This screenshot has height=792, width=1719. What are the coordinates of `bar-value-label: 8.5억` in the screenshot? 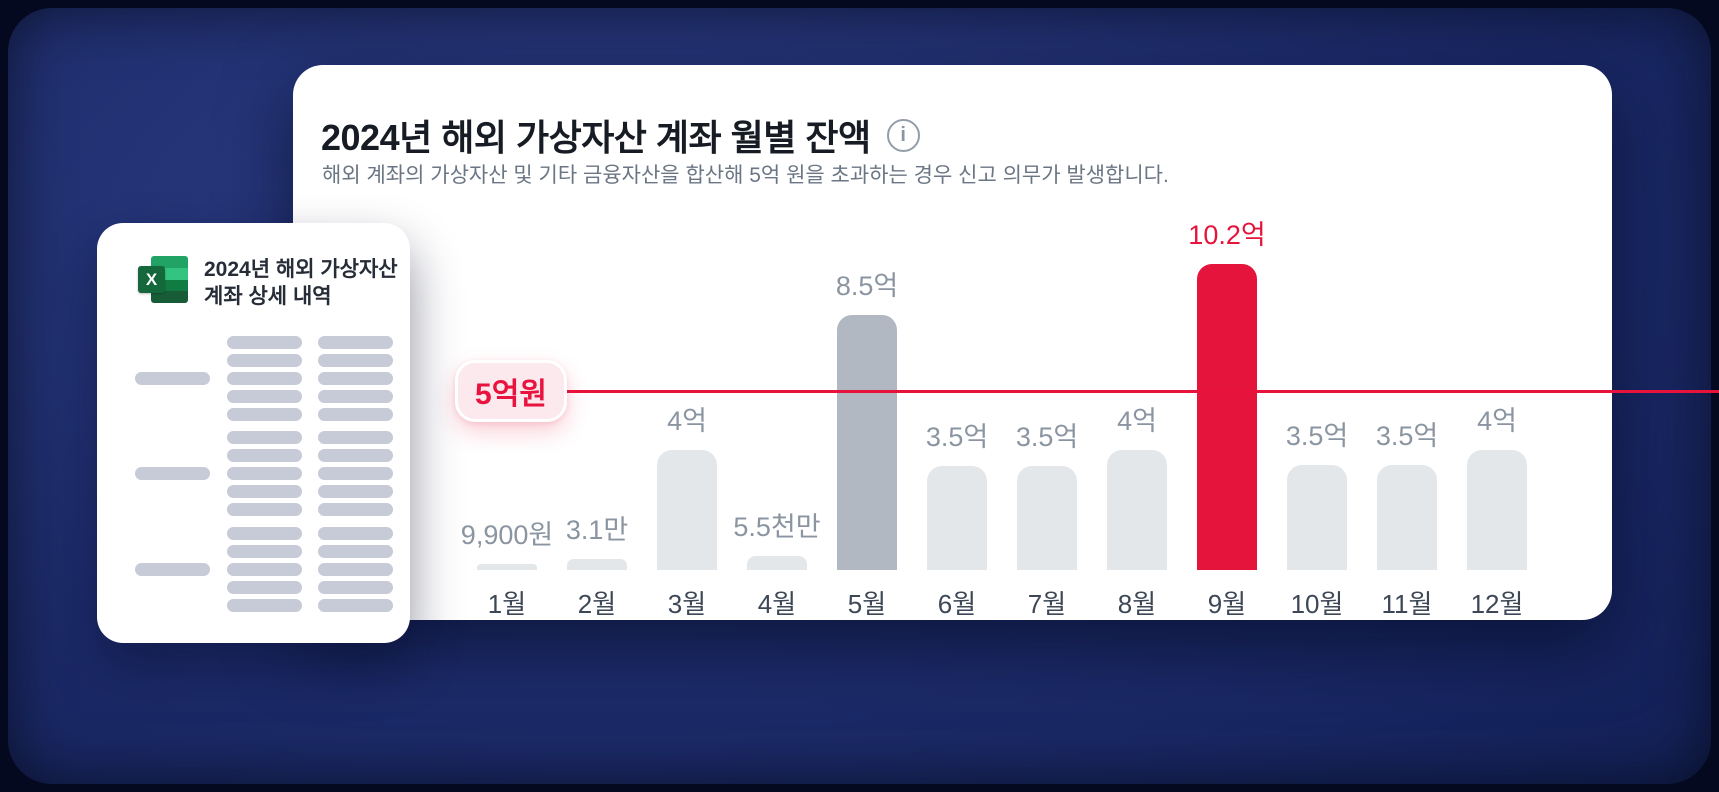 It's located at (867, 286).